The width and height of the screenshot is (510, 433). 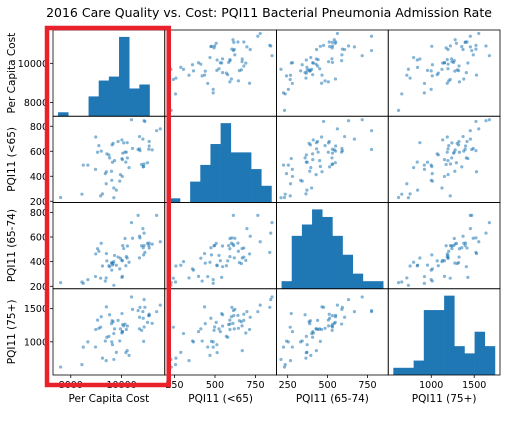 What do you see at coordinates (12, 159) in the screenshot?
I see `y-axis-label: PQI11 (<65)` at bounding box center [12, 159].